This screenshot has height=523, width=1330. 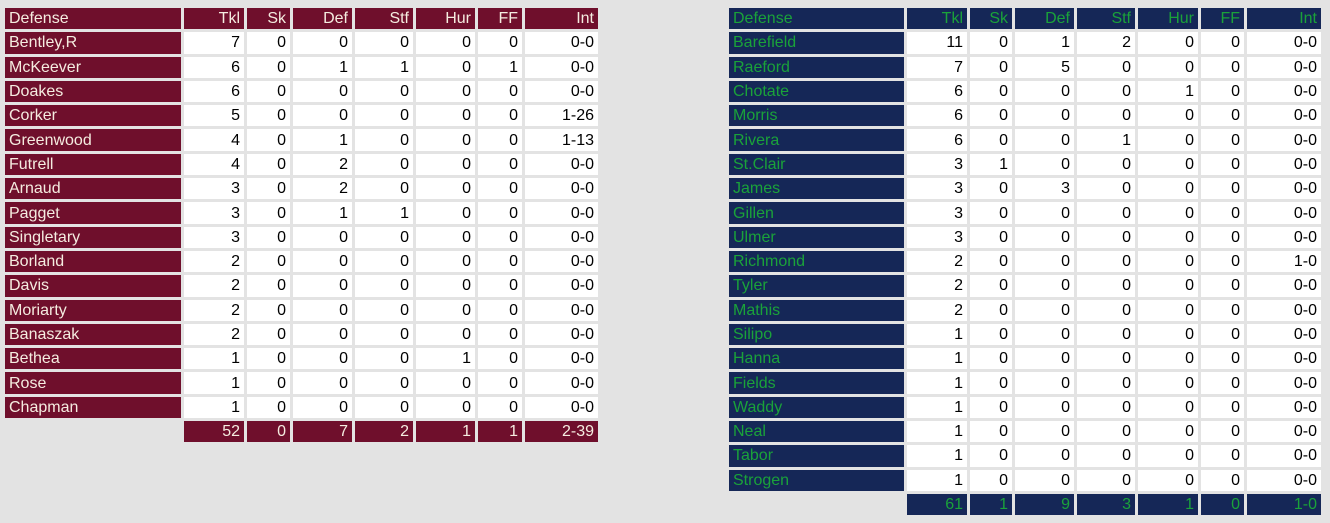 I want to click on stat-def: 3, so click(x=1044, y=189).